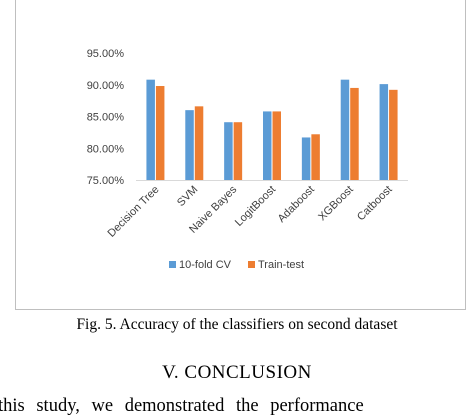 Image resolution: width=474 pixels, height=417 pixels. I want to click on bar-decision-tree-train-test, so click(160, 133).